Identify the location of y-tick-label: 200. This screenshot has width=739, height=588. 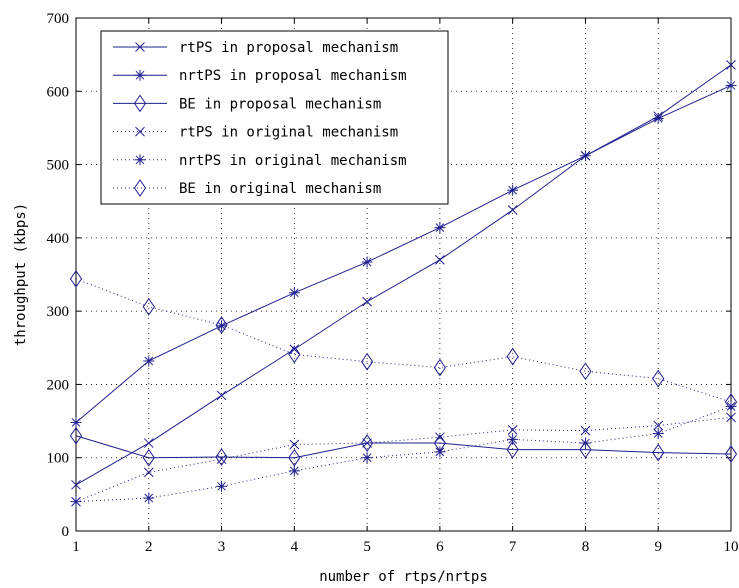
(58, 385).